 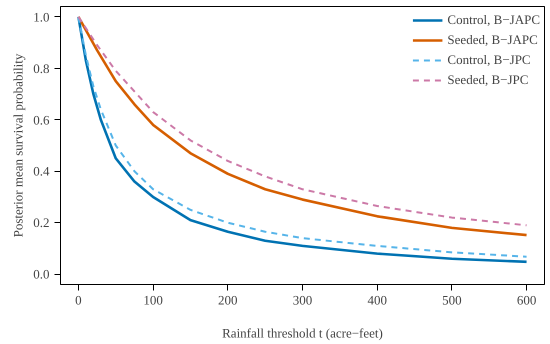 What do you see at coordinates (377, 300) in the screenshot?
I see `x-tick-label: 400` at bounding box center [377, 300].